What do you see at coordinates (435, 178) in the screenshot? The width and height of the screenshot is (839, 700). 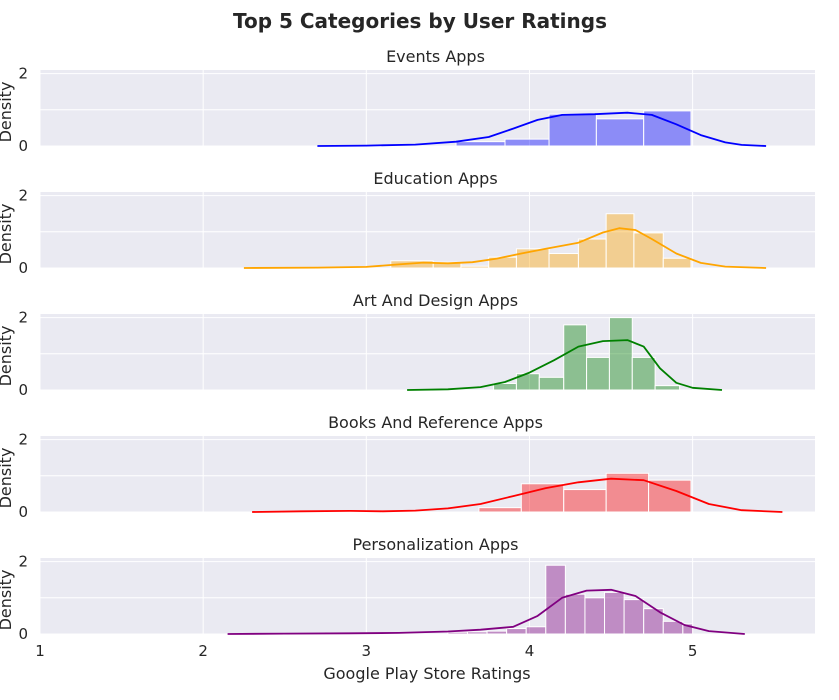 I see `panel-title: Education Apps` at bounding box center [435, 178].